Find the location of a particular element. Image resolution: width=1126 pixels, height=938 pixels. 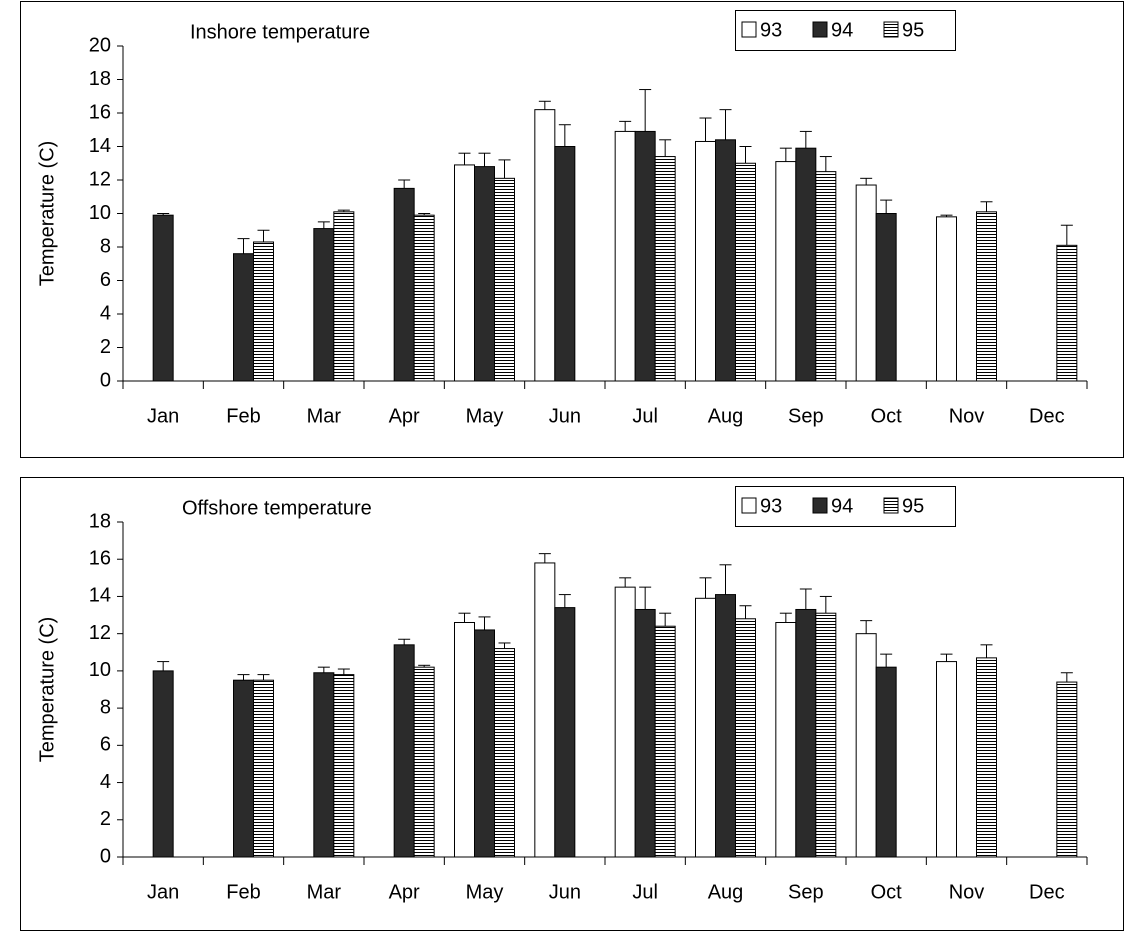

x-tick-label: Dec is located at coordinates (1047, 892).